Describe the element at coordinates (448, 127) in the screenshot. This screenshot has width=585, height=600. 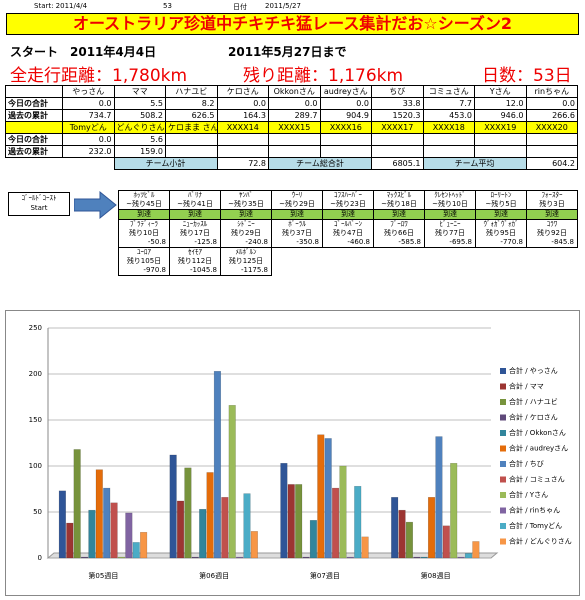
I see `member-name: XXXX18` at that location.